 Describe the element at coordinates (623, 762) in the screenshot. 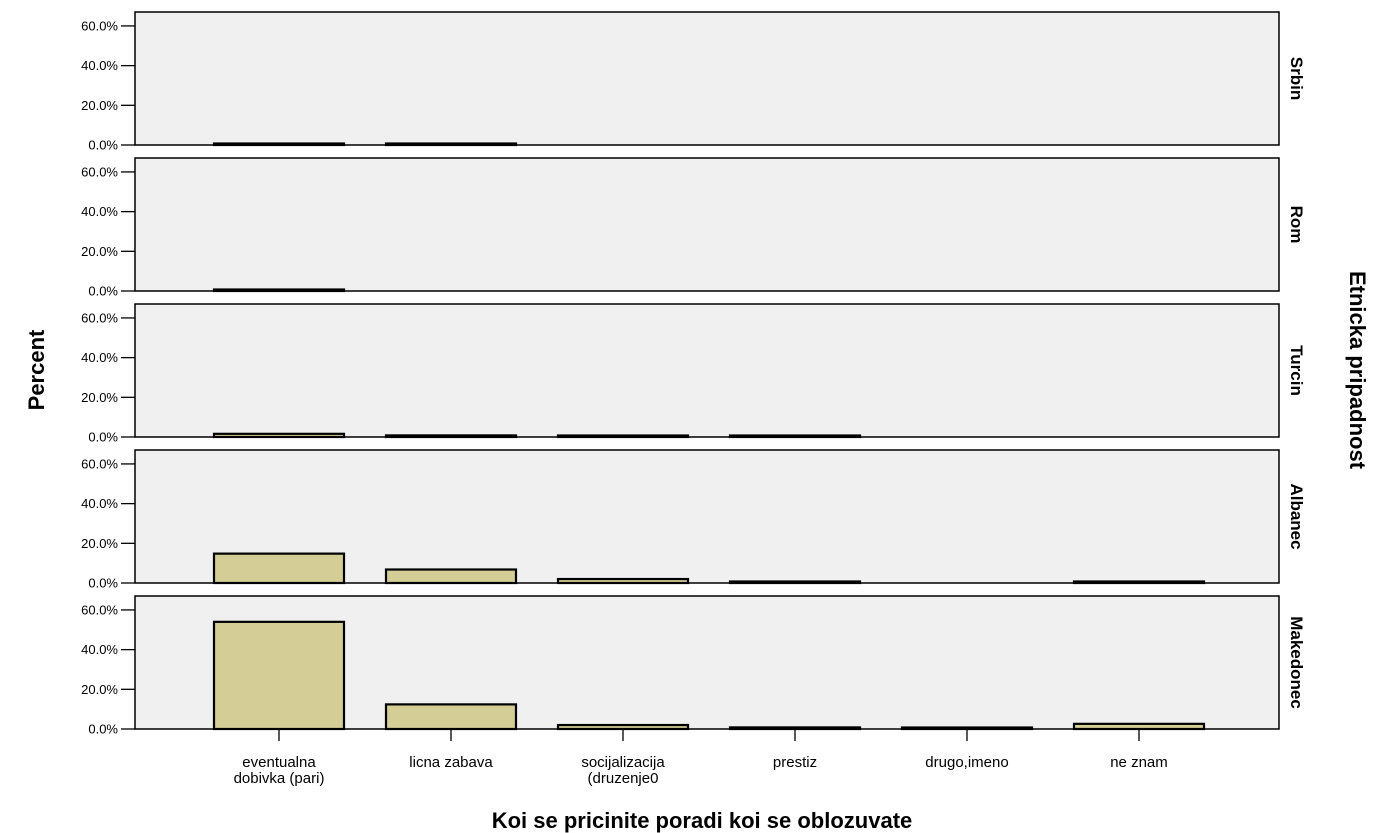

I see `x-tick-label: socijalizacija` at that location.